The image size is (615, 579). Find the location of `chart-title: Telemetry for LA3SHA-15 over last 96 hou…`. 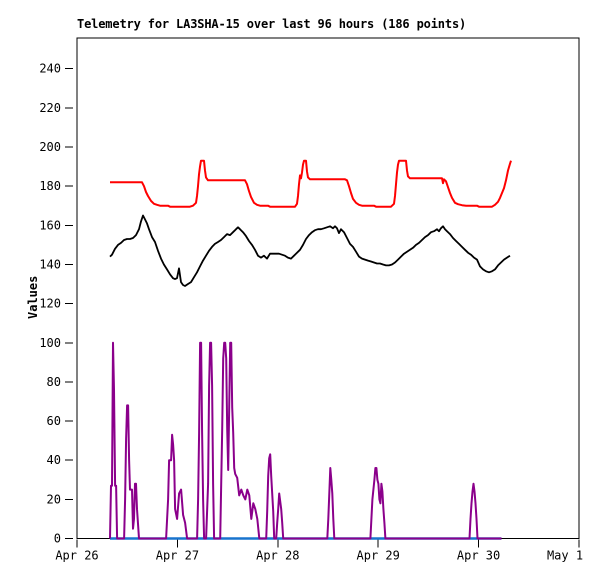

chart-title: Telemetry for LA3SHA-15 over last 96 hou… is located at coordinates (272, 24).